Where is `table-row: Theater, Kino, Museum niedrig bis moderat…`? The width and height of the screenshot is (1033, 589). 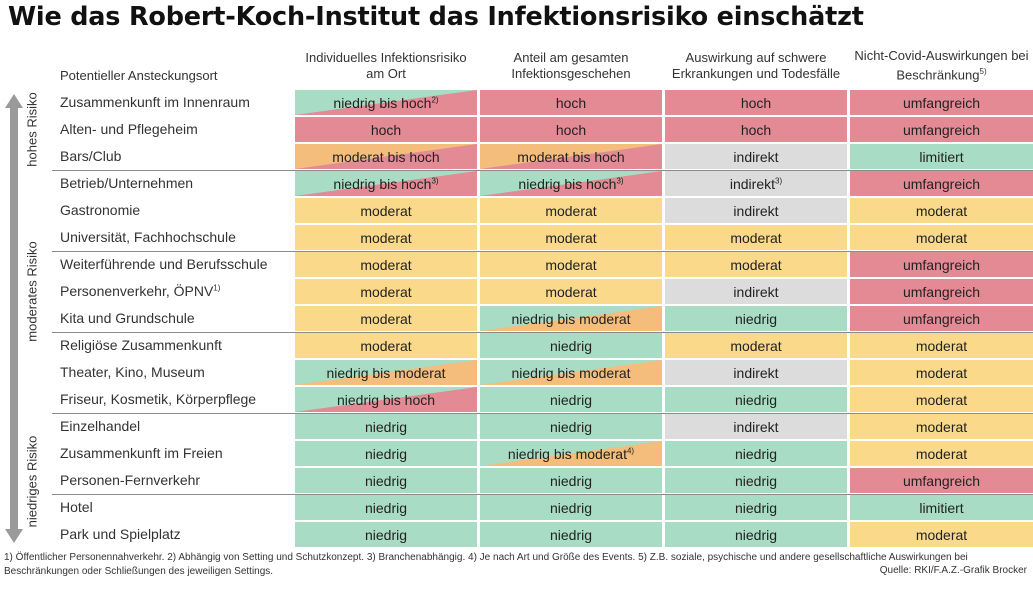 table-row: Theater, Kino, Museum niedrig bis moderat… is located at coordinates (542, 372).